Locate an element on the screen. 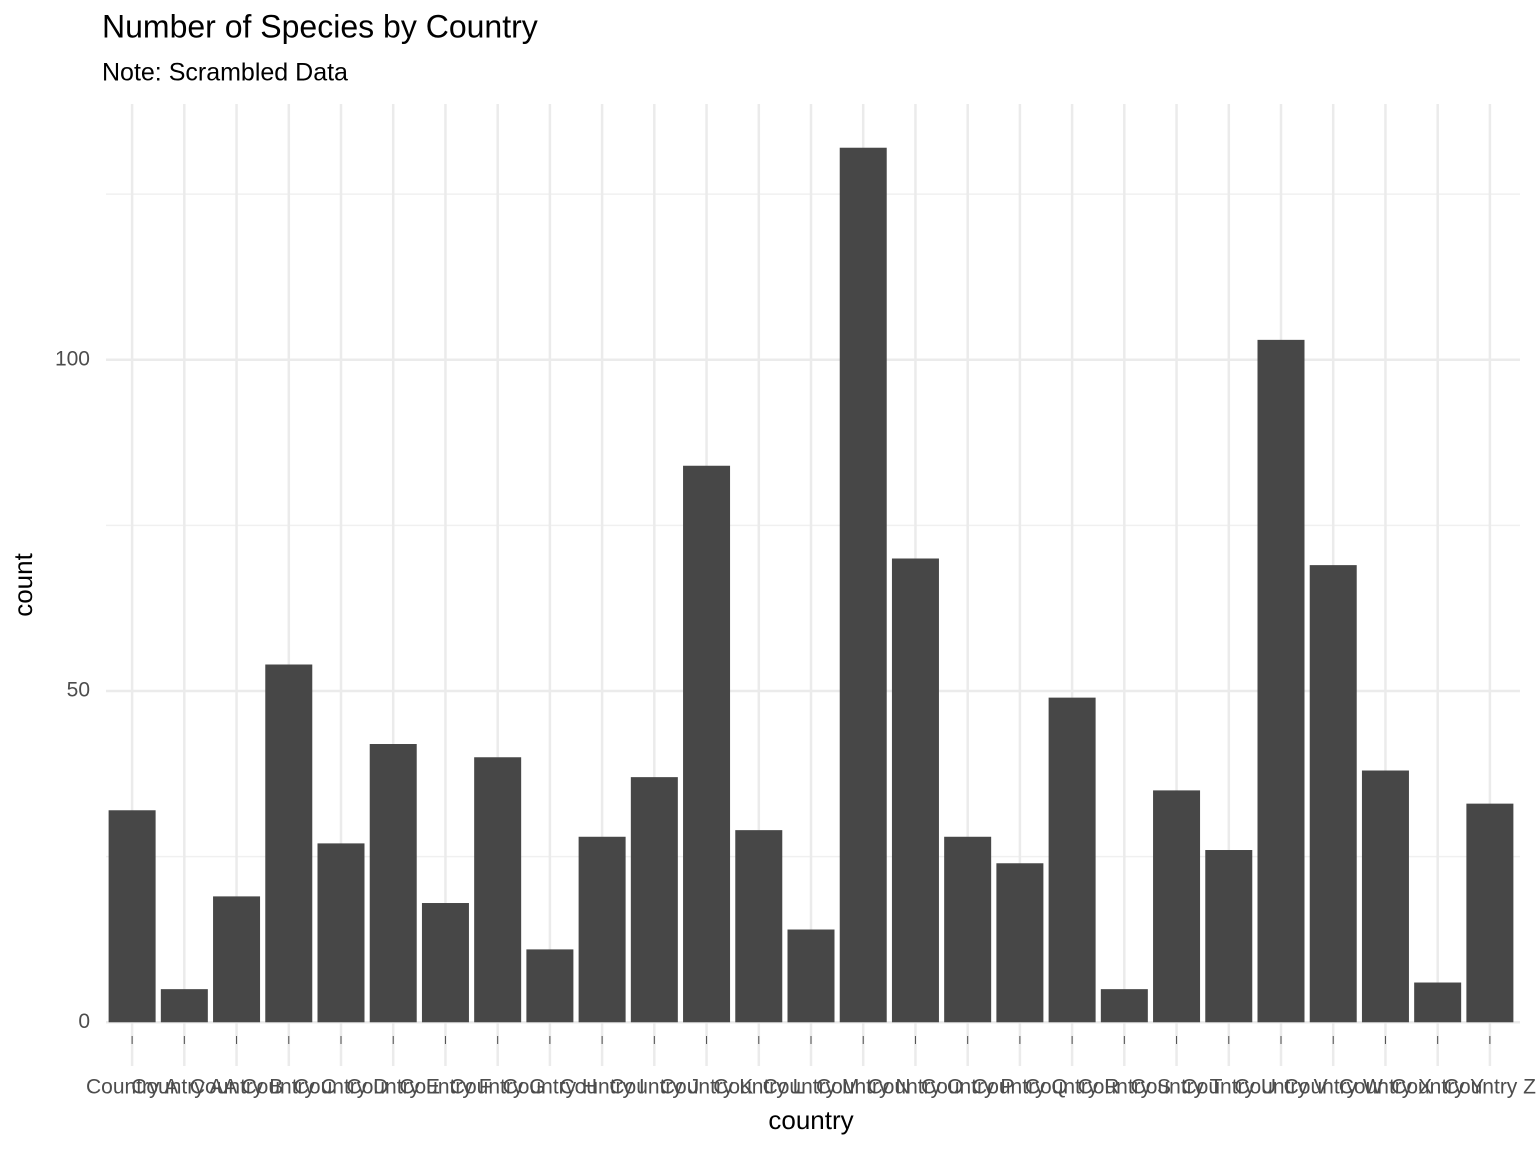 The image size is (1536, 1152). x-tick-label: Country N is located at coordinates (863, 1087).